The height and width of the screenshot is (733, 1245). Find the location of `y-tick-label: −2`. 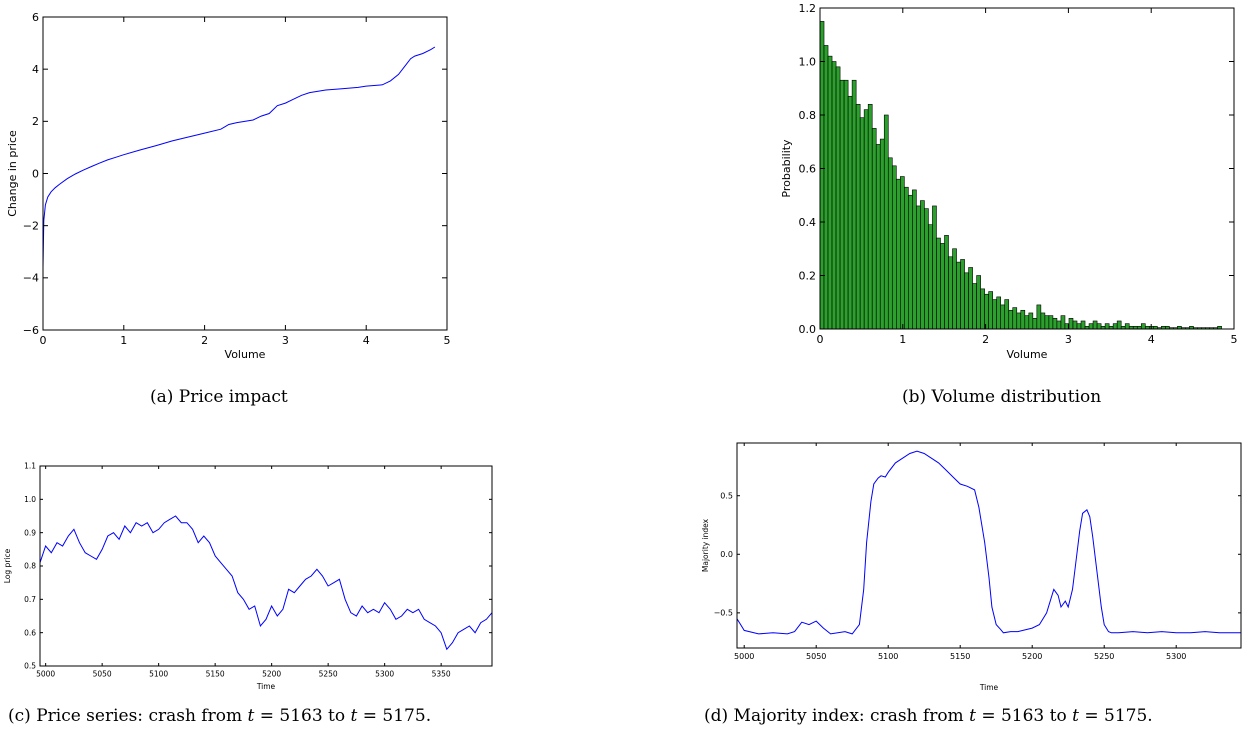

y-tick-label: −2 is located at coordinates (31, 226).